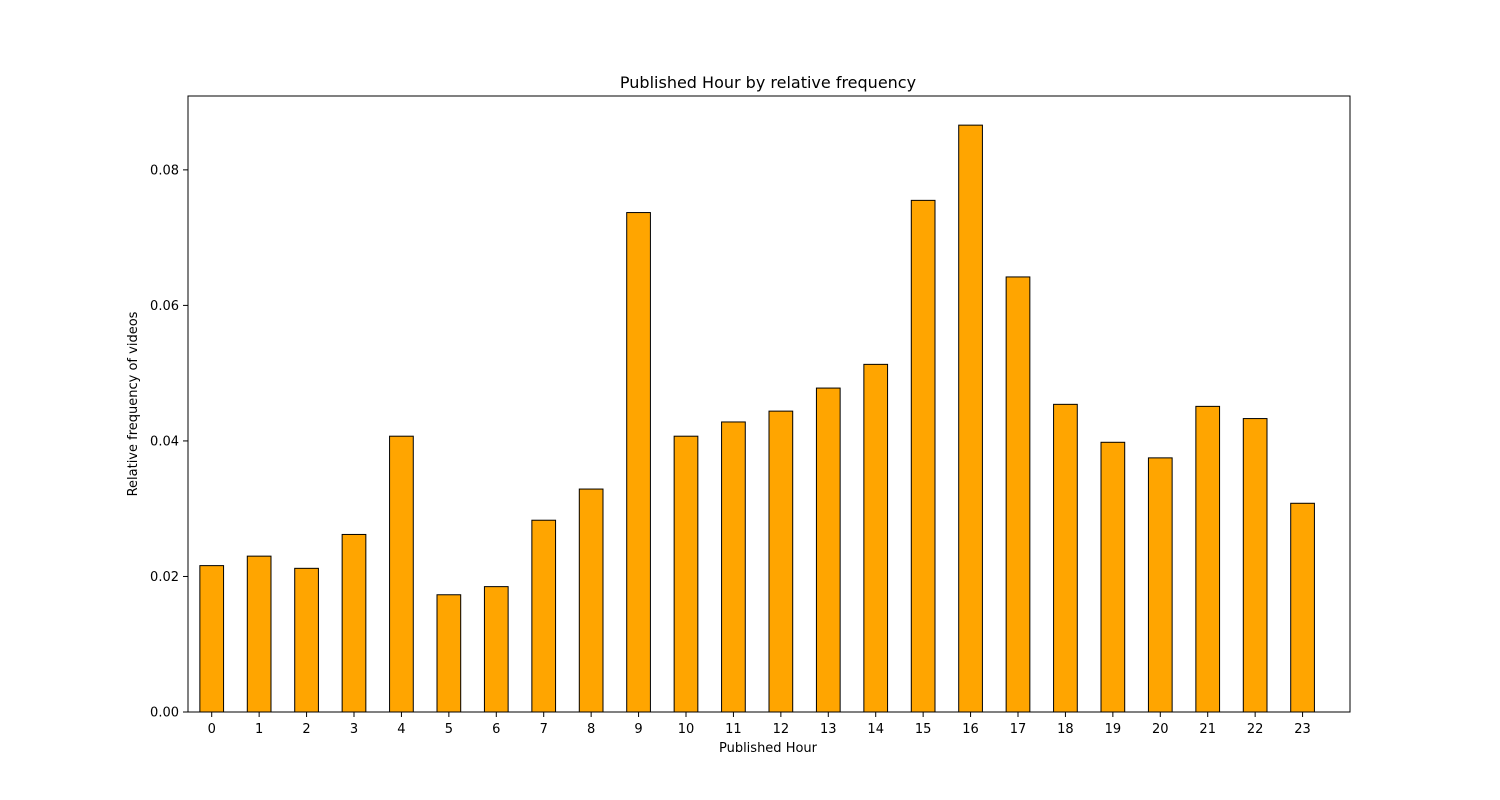  I want to click on x-tick-label: 23, so click(1302, 729).